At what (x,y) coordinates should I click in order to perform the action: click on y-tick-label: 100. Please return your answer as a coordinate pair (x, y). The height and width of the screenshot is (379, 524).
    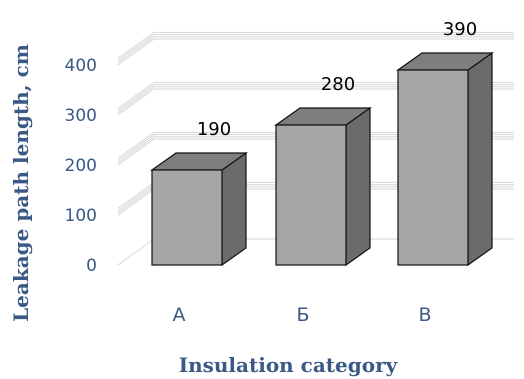
    Looking at the image, I should click on (81, 216).